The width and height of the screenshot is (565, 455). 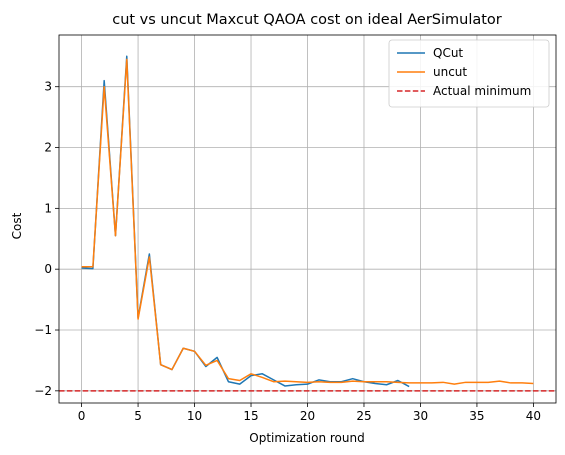 I want to click on x-tick-label: 10, so click(x=194, y=416).